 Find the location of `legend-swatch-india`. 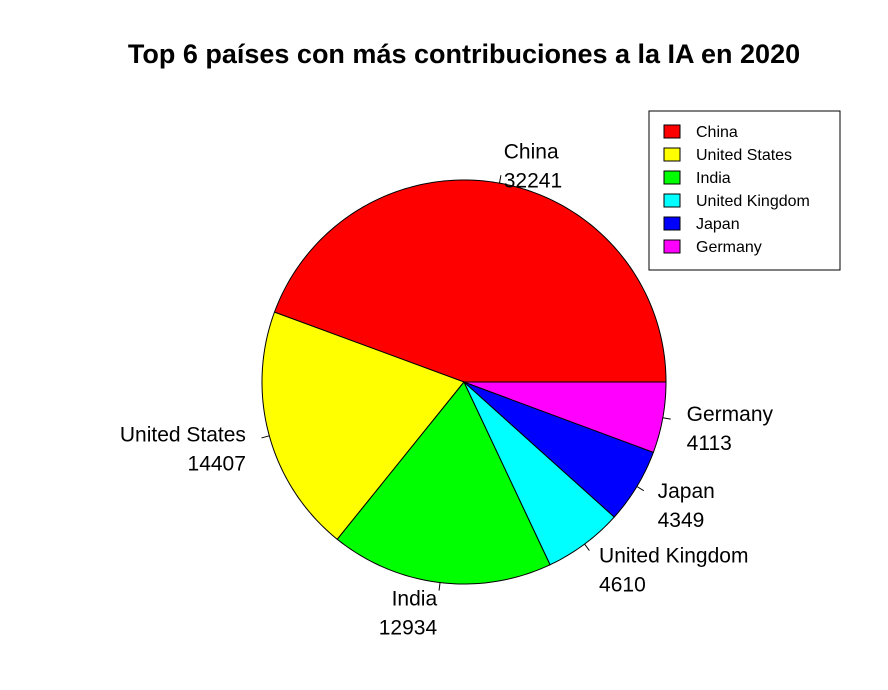

legend-swatch-india is located at coordinates (672, 177).